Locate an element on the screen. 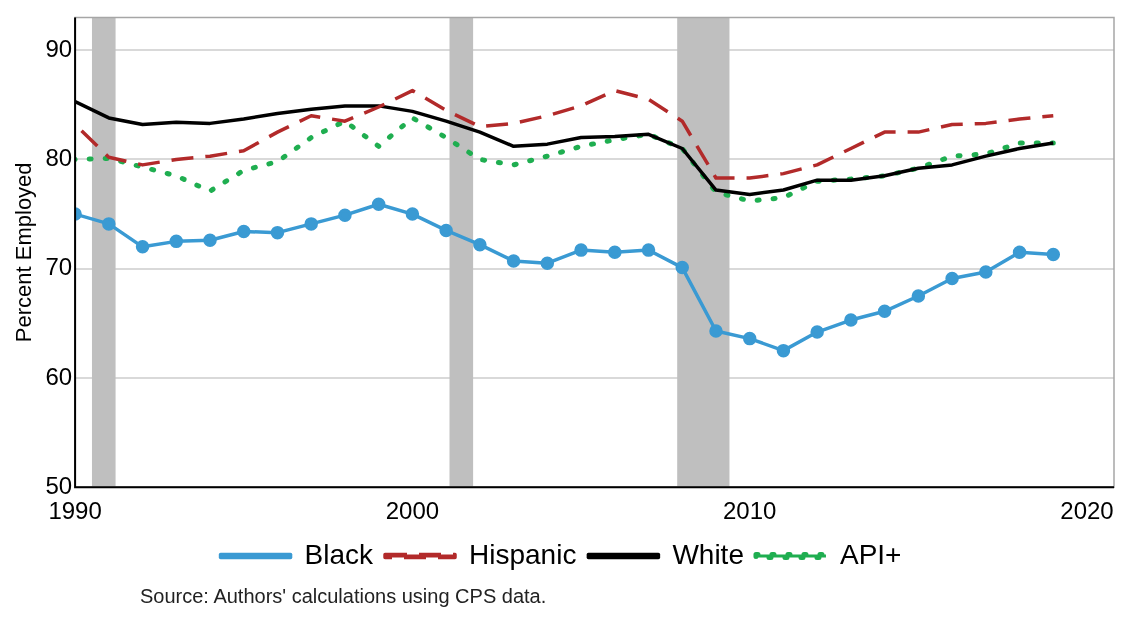 Image resolution: width=1132 pixels, height=619 pixels. x-tick-label: 2010 is located at coordinates (750, 511).